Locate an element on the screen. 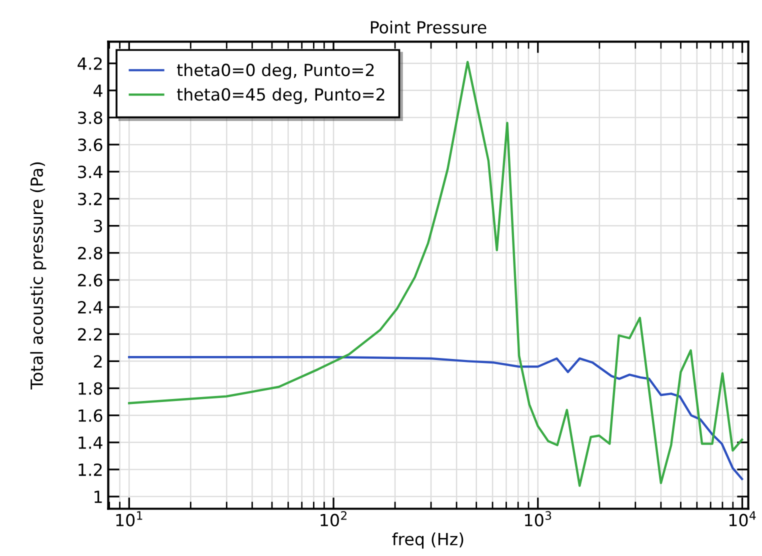 The width and height of the screenshot is (762, 556). chart-title: Point Pressure is located at coordinates (428, 27).